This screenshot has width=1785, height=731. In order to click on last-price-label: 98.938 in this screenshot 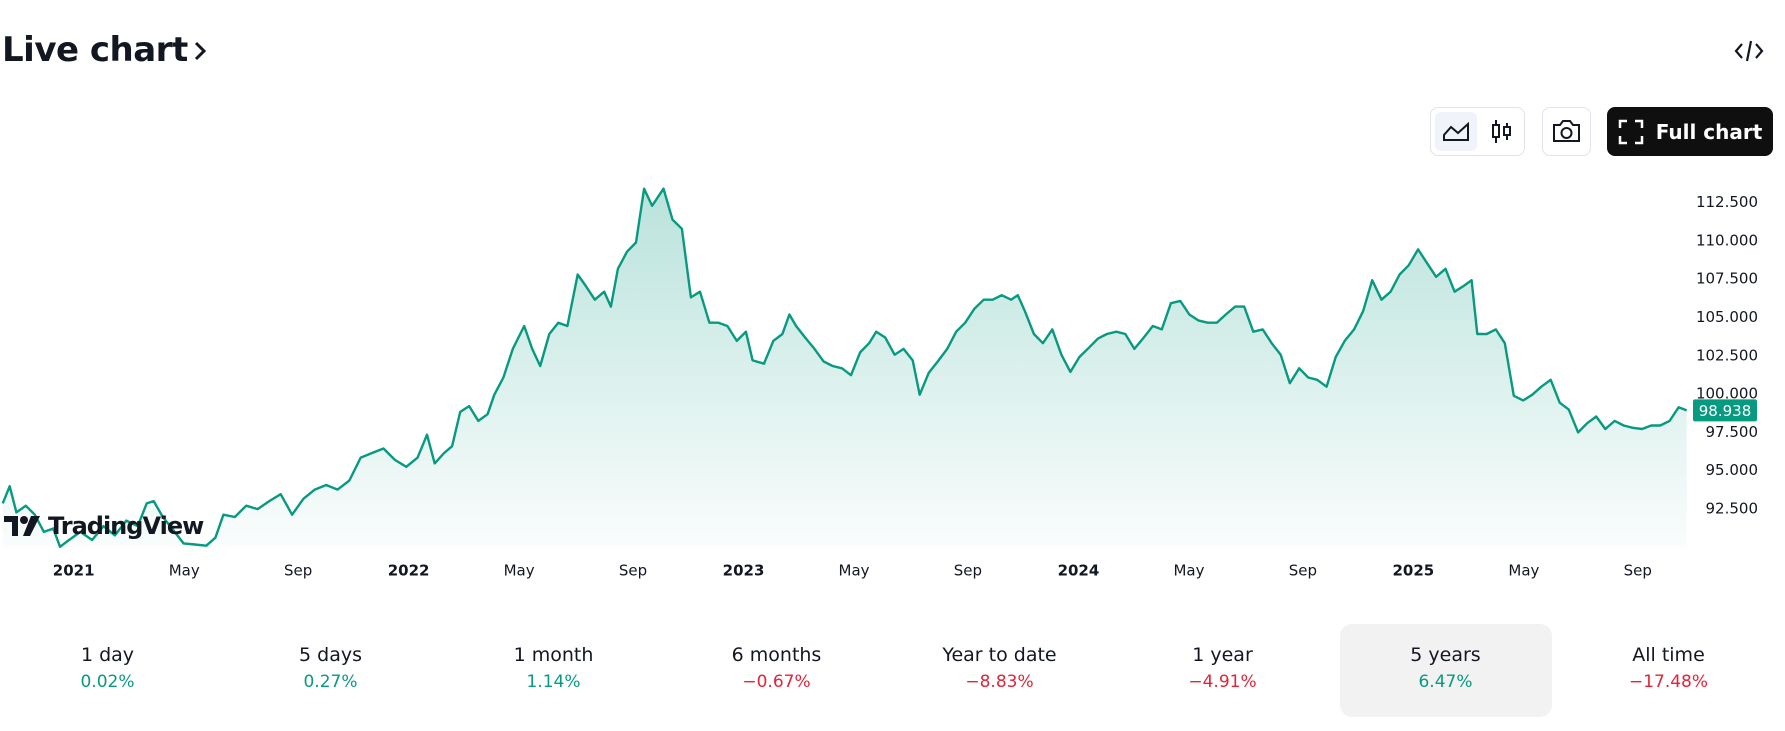, I will do `click(1725, 411)`.